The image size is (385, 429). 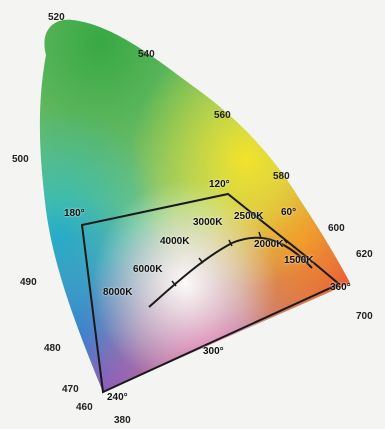 What do you see at coordinates (28, 282) in the screenshot?
I see `wavelength-label-490: 490` at bounding box center [28, 282].